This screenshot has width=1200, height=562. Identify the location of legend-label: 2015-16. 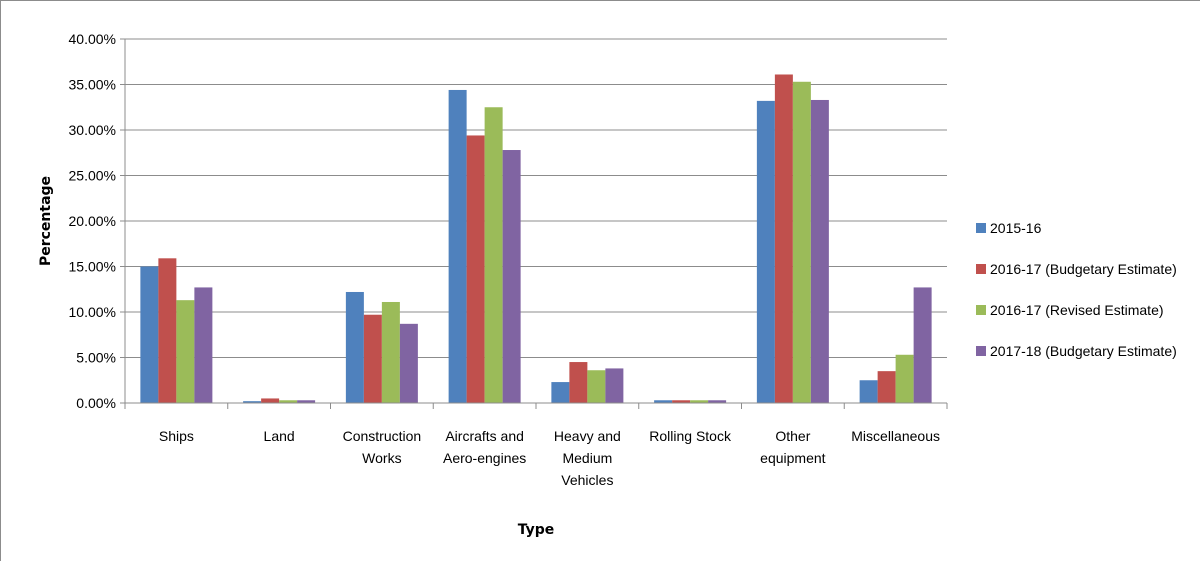
(1016, 228).